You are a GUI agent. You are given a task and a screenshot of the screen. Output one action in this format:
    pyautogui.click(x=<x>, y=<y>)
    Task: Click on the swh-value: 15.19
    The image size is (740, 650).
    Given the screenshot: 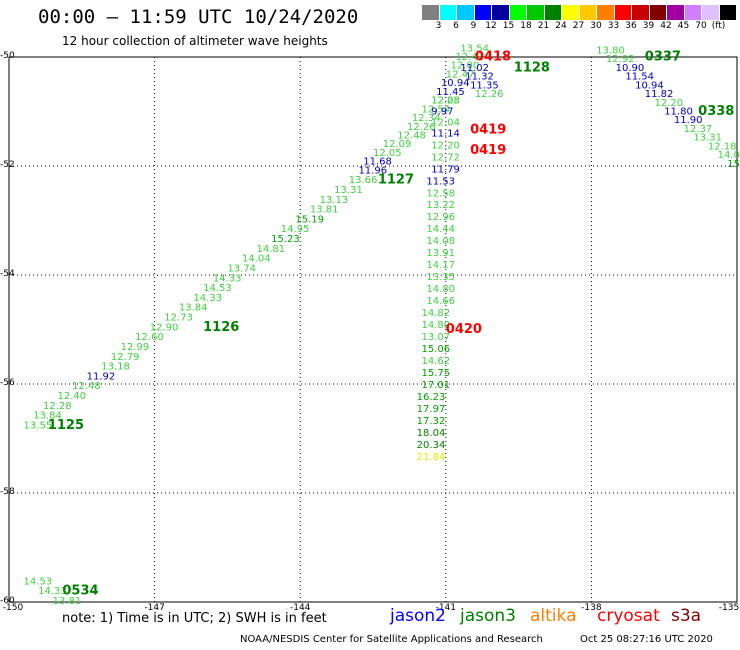 What is the action you would take?
    pyautogui.click(x=309, y=219)
    